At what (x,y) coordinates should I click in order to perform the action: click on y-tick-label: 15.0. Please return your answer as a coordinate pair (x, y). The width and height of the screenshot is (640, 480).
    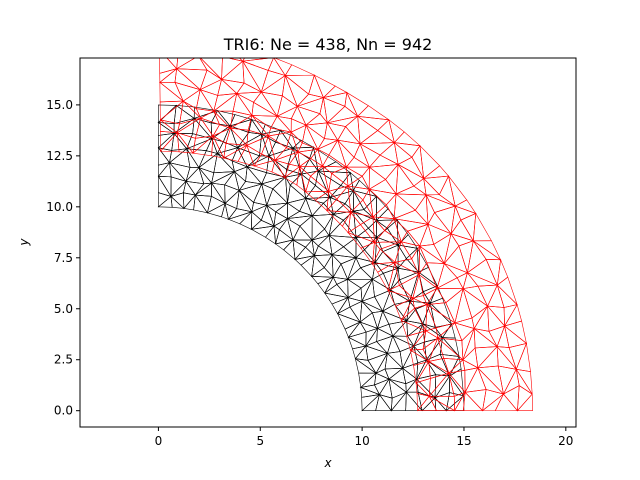
    Looking at the image, I should click on (59, 105).